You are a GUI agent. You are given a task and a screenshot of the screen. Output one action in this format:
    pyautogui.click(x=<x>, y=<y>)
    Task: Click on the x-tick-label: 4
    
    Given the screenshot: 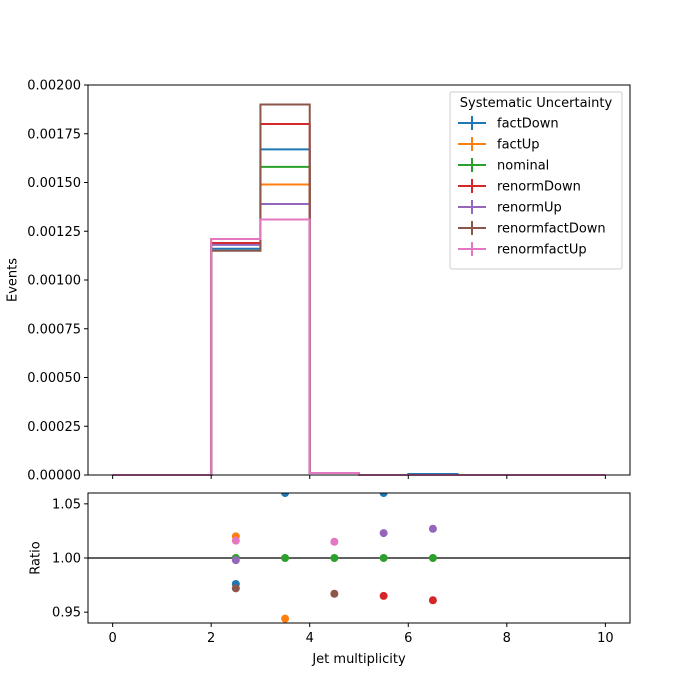 What is the action you would take?
    pyautogui.click(x=310, y=638)
    